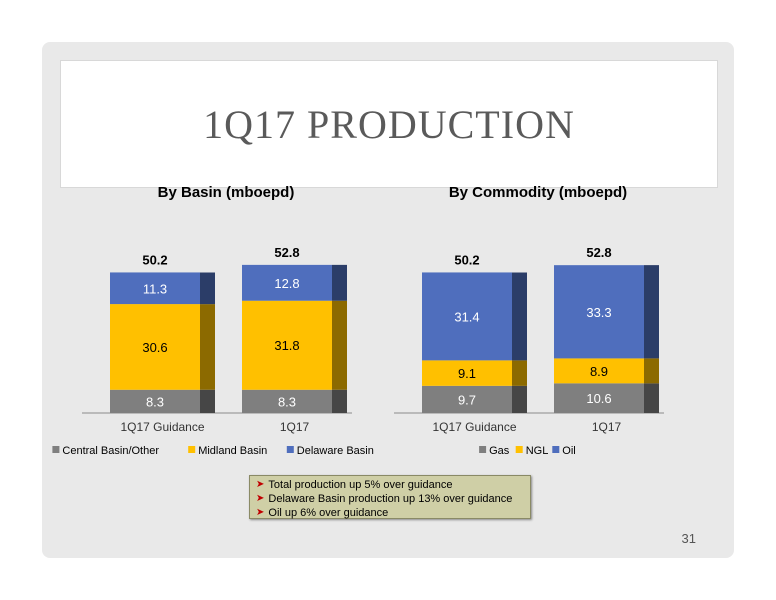 The height and width of the screenshot is (600, 776). What do you see at coordinates (335, 451) in the screenshot?
I see `legend-label: Delaware Basin` at bounding box center [335, 451].